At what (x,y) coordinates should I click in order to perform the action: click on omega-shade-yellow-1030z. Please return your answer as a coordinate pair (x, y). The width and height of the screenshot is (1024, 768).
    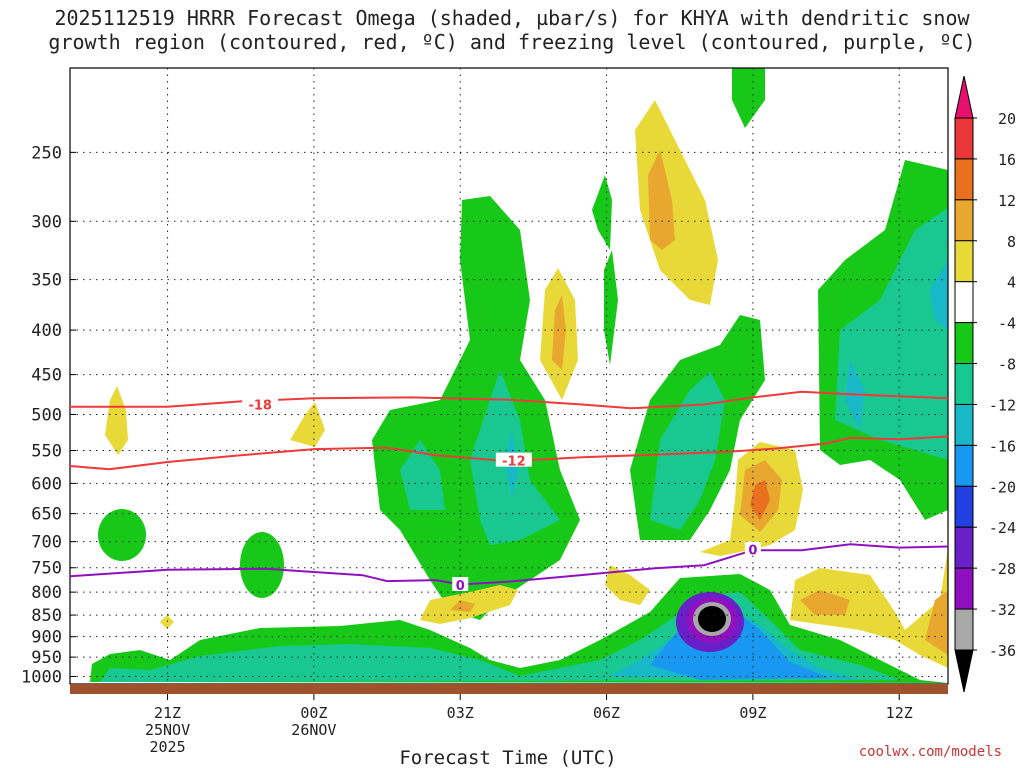
    Looking at the image, I should click on (869, 608).